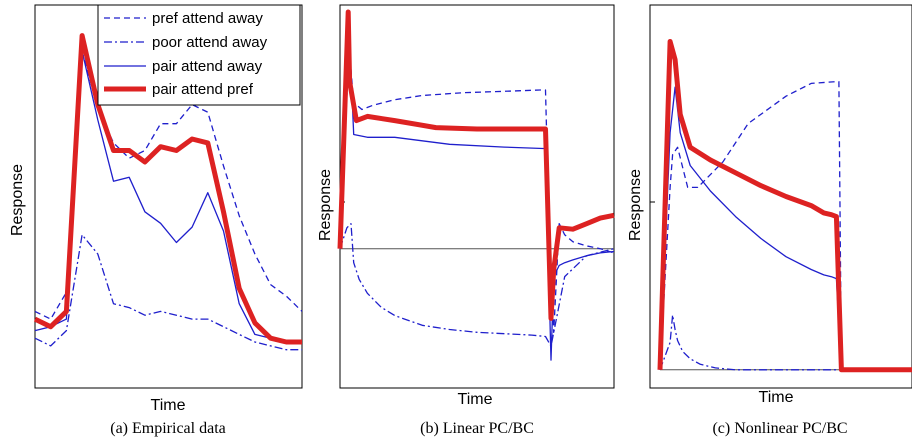 Image resolution: width=912 pixels, height=444 pixels. What do you see at coordinates (168, 428) in the screenshot?
I see `caption: (a) Empirical data` at bounding box center [168, 428].